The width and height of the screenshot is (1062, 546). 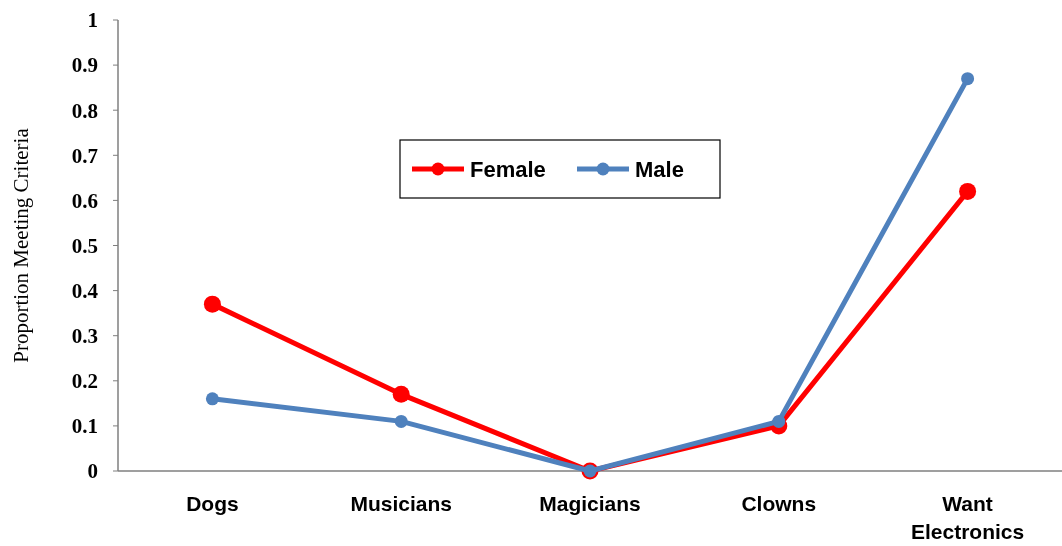 What do you see at coordinates (84, 155) in the screenshot?
I see `y-tick-label: 0.7` at bounding box center [84, 155].